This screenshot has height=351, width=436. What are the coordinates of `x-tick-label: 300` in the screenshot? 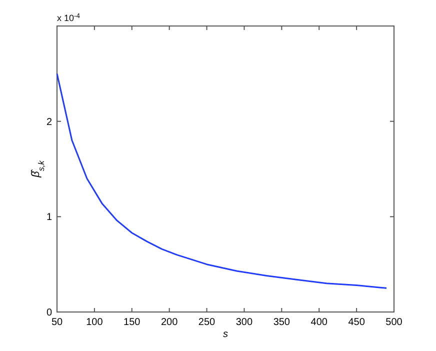 It's located at (244, 322).